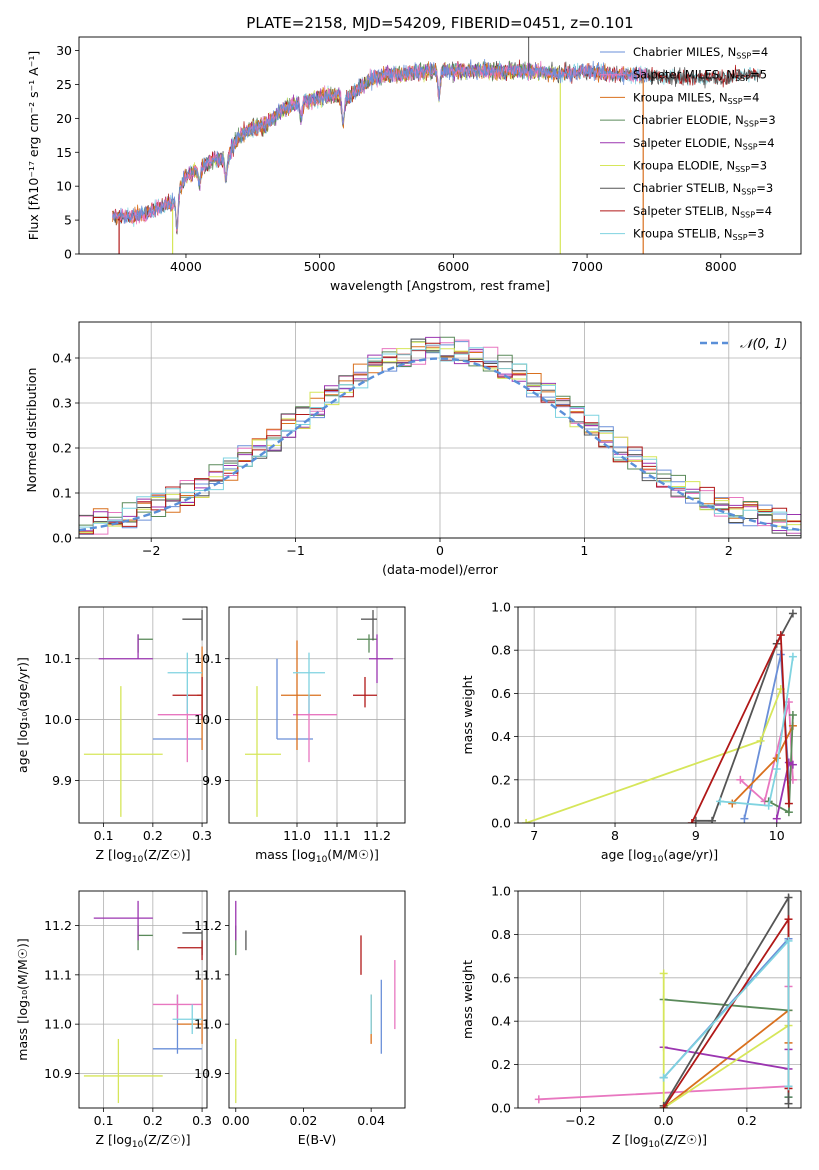 This screenshot has height=1170, width=819. Describe the element at coordinates (62, 493) in the screenshot. I see `residuals-ytick-label: 0.1` at that location.